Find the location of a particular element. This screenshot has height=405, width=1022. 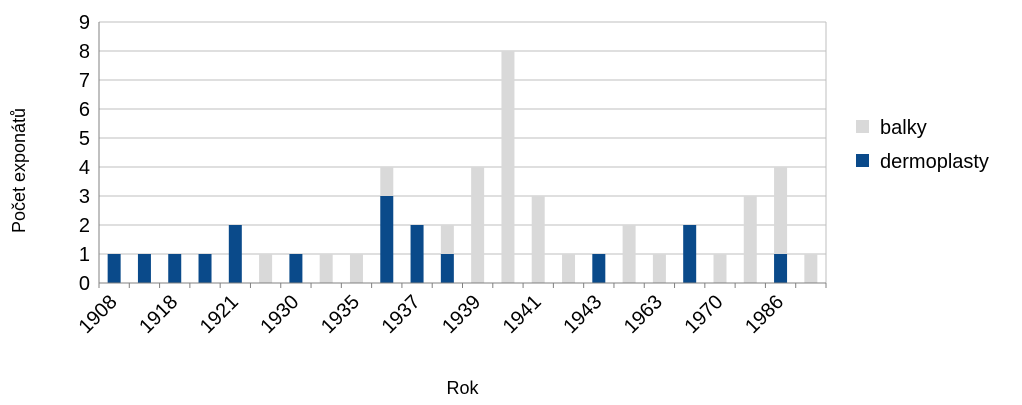

y-tick-label: 8 is located at coordinates (84, 52).